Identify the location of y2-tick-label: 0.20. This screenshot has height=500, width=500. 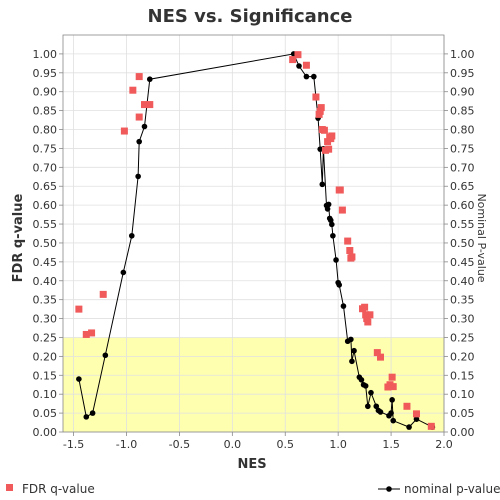
(462, 356).